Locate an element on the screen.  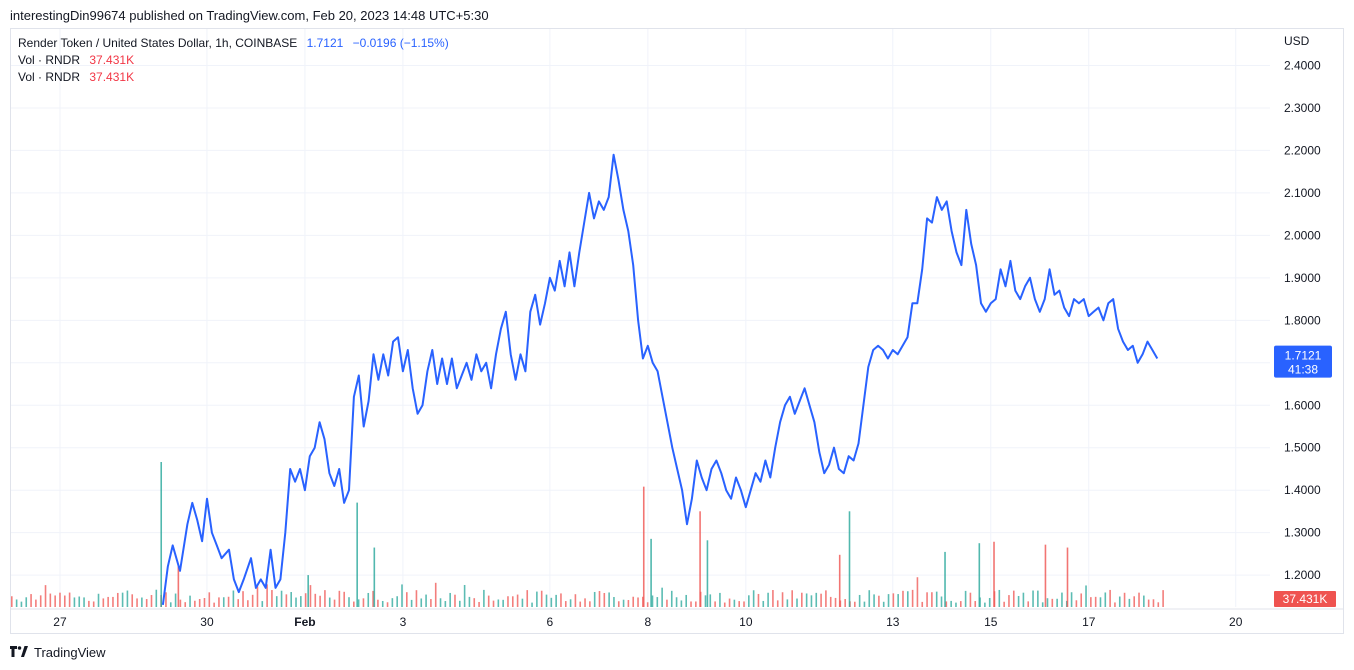
tradingview-logo-icon is located at coordinates (19, 651).